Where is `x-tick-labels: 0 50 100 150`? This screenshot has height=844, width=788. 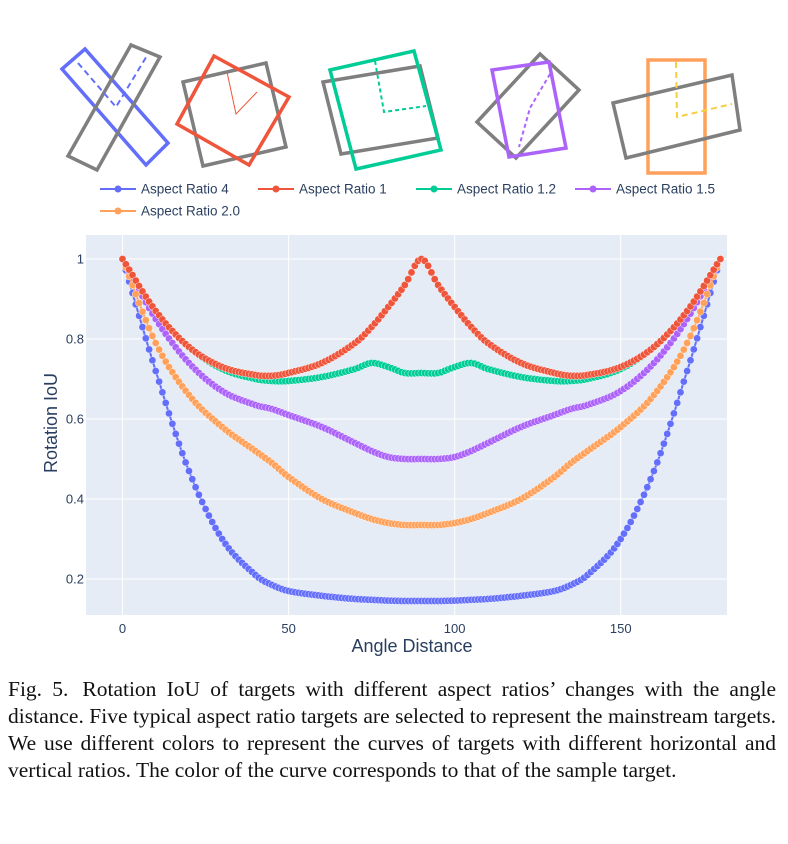
x-tick-labels: 0 50 100 150 is located at coordinates (375, 628).